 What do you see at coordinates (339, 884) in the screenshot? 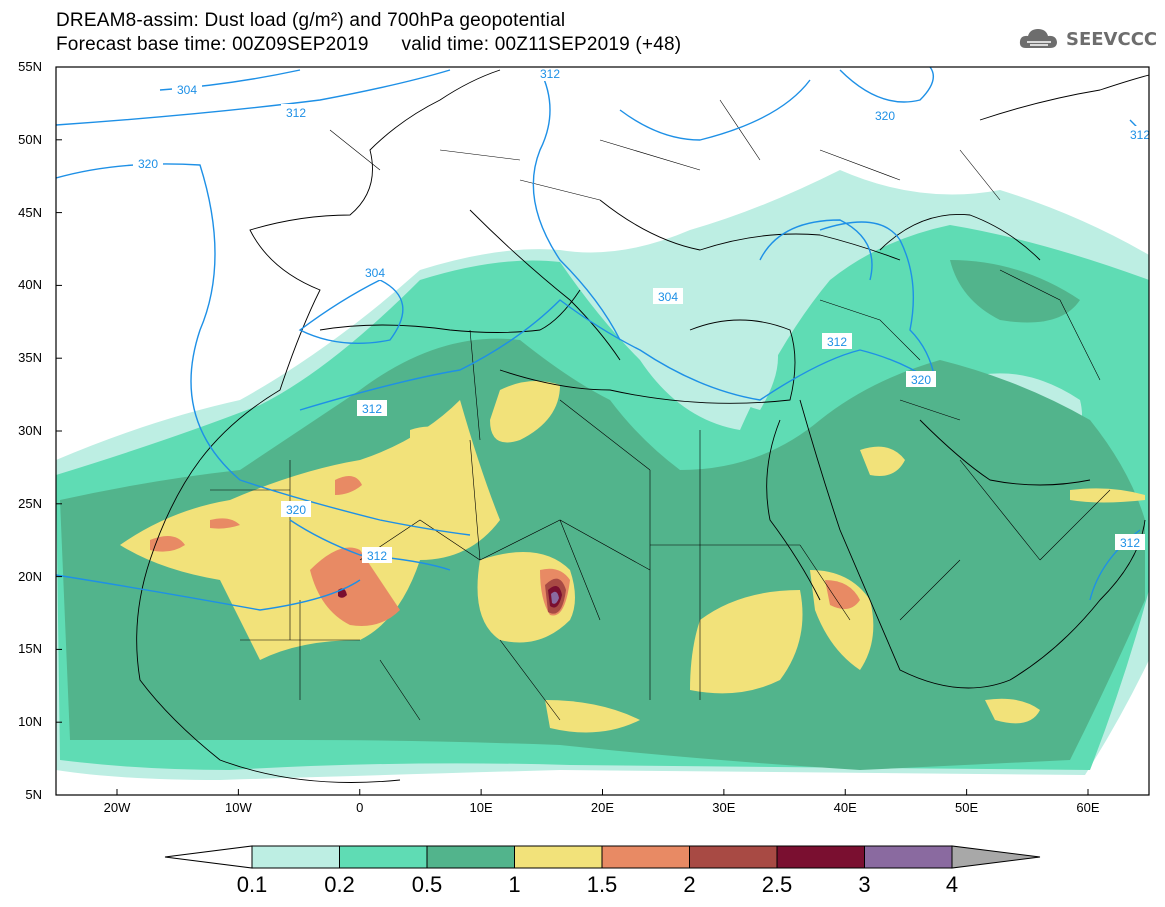
I see `colorbar-level-label: 0.2` at bounding box center [339, 884].